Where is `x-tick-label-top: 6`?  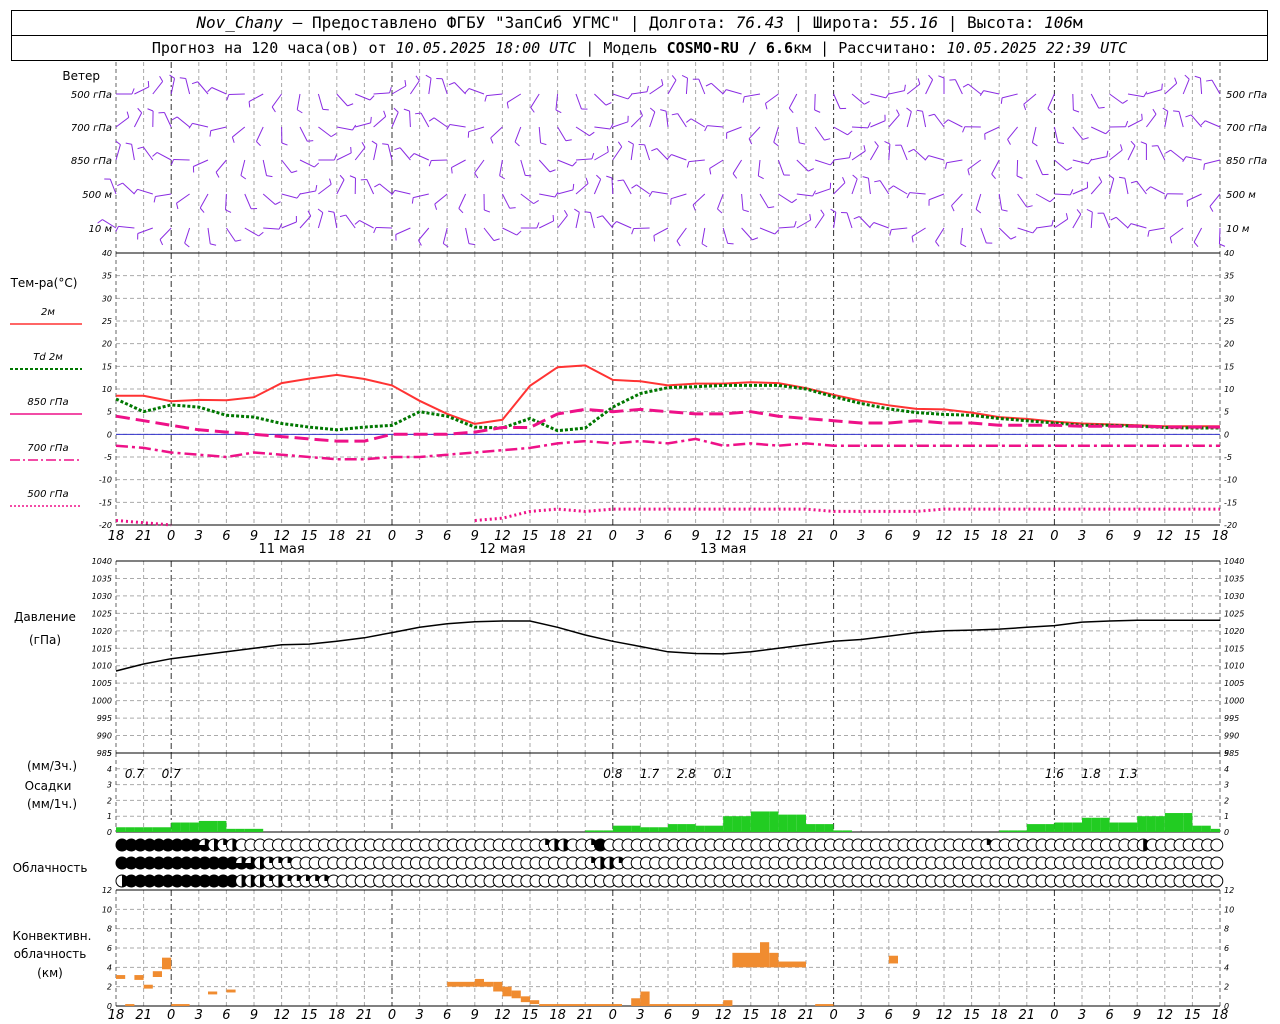 x-tick-label-top: 6 is located at coordinates (226, 536).